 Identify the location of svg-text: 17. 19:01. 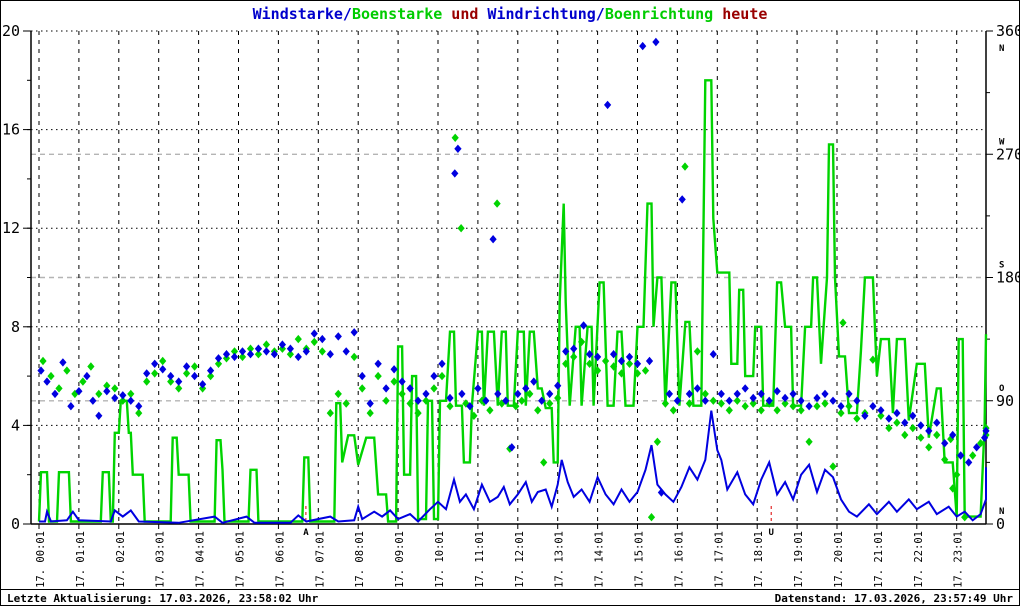
(799, 559).